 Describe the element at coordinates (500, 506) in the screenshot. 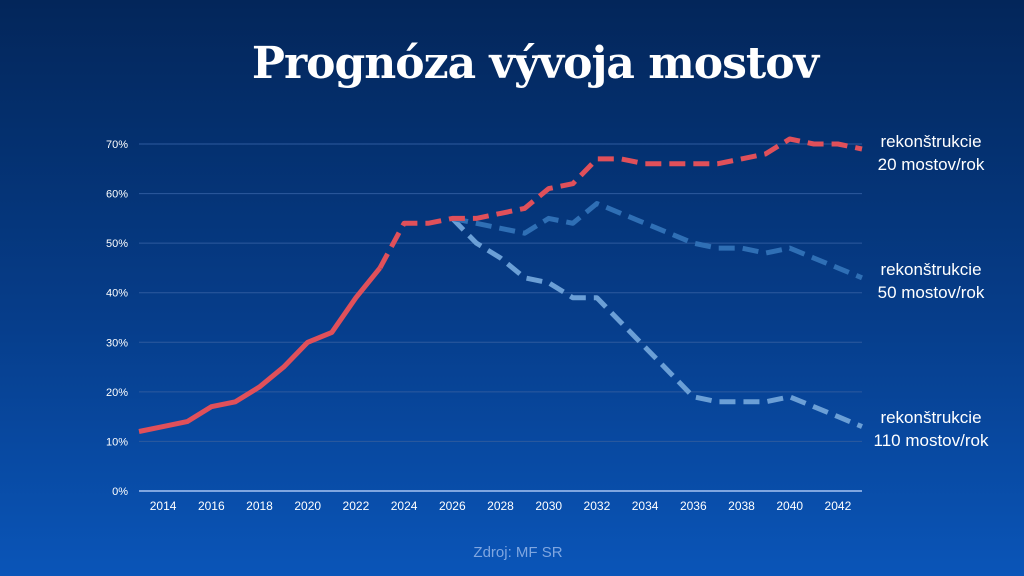

I see `x-tick-label: 2028` at that location.